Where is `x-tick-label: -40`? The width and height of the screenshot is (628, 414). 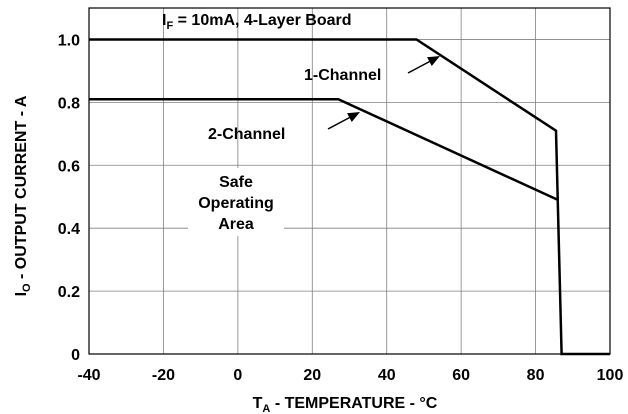
x-tick-label: -40 is located at coordinates (88, 375).